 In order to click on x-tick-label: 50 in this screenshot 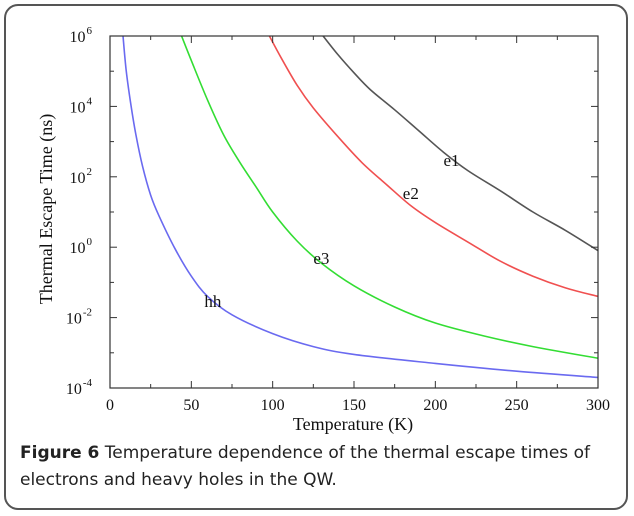, I will do `click(191, 405)`.